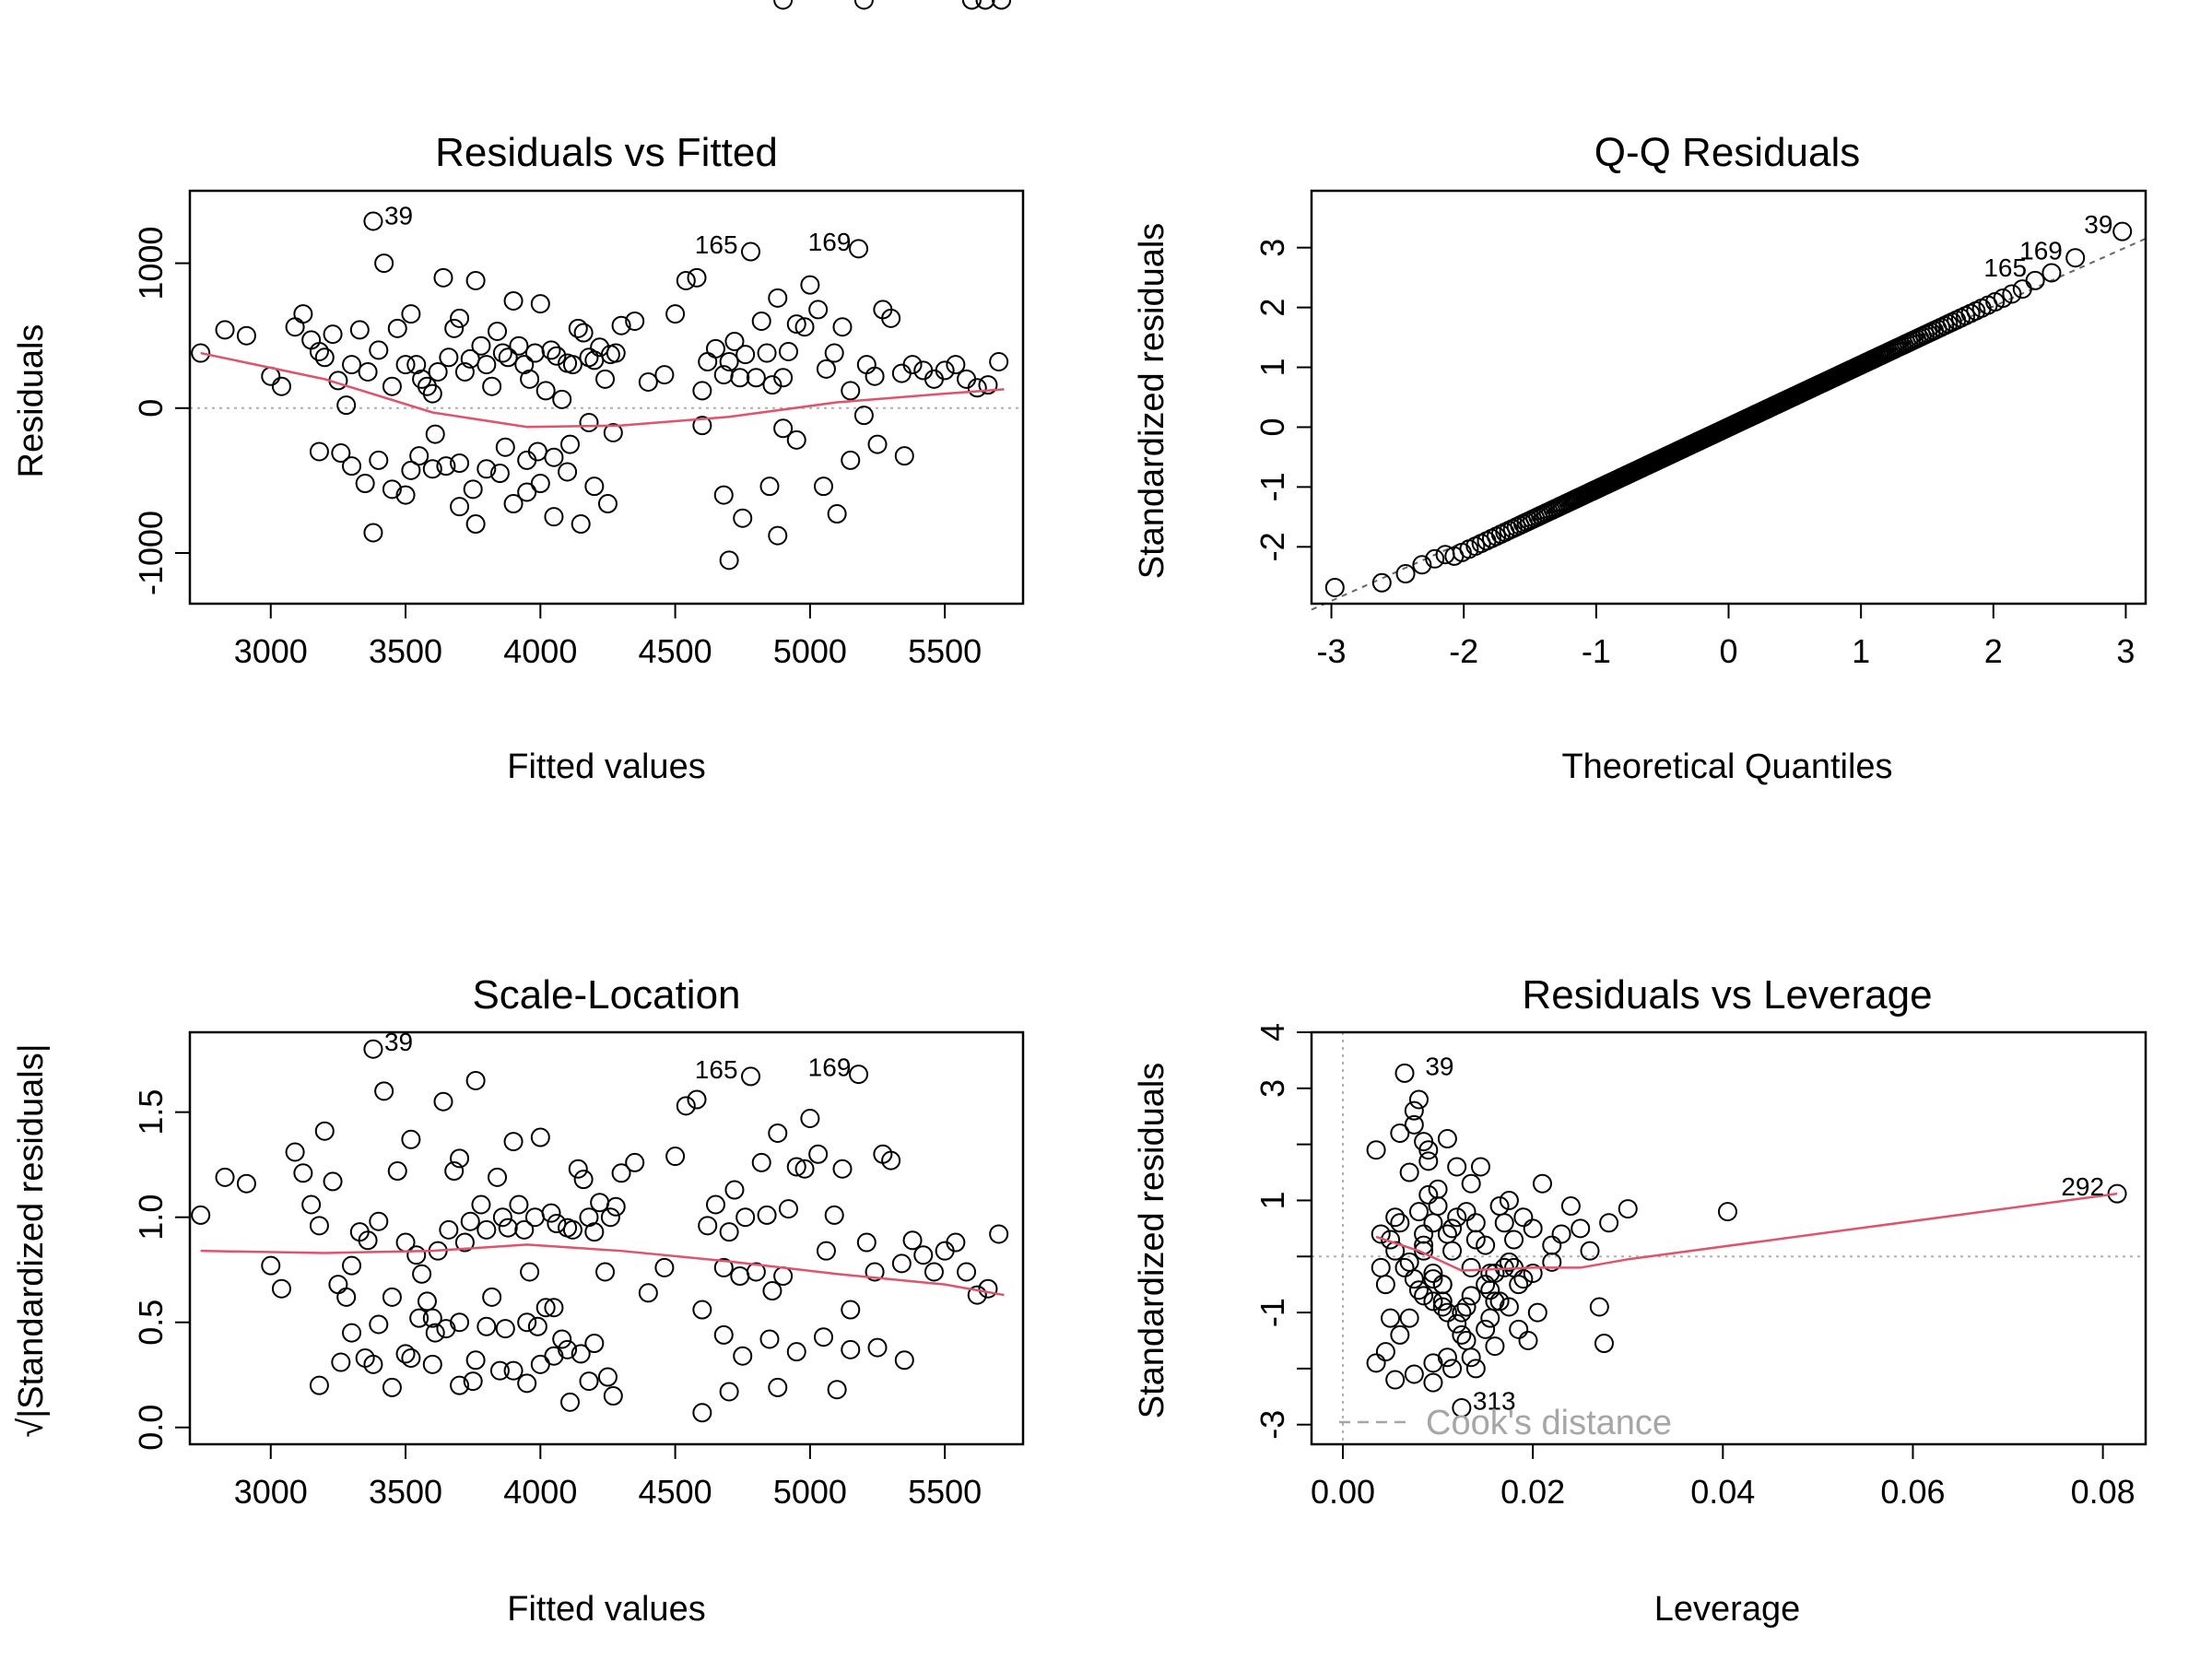 Image resolution: width=2212 pixels, height=1659 pixels. What do you see at coordinates (830, 242) in the screenshot?
I see `point-label: 169` at bounding box center [830, 242].